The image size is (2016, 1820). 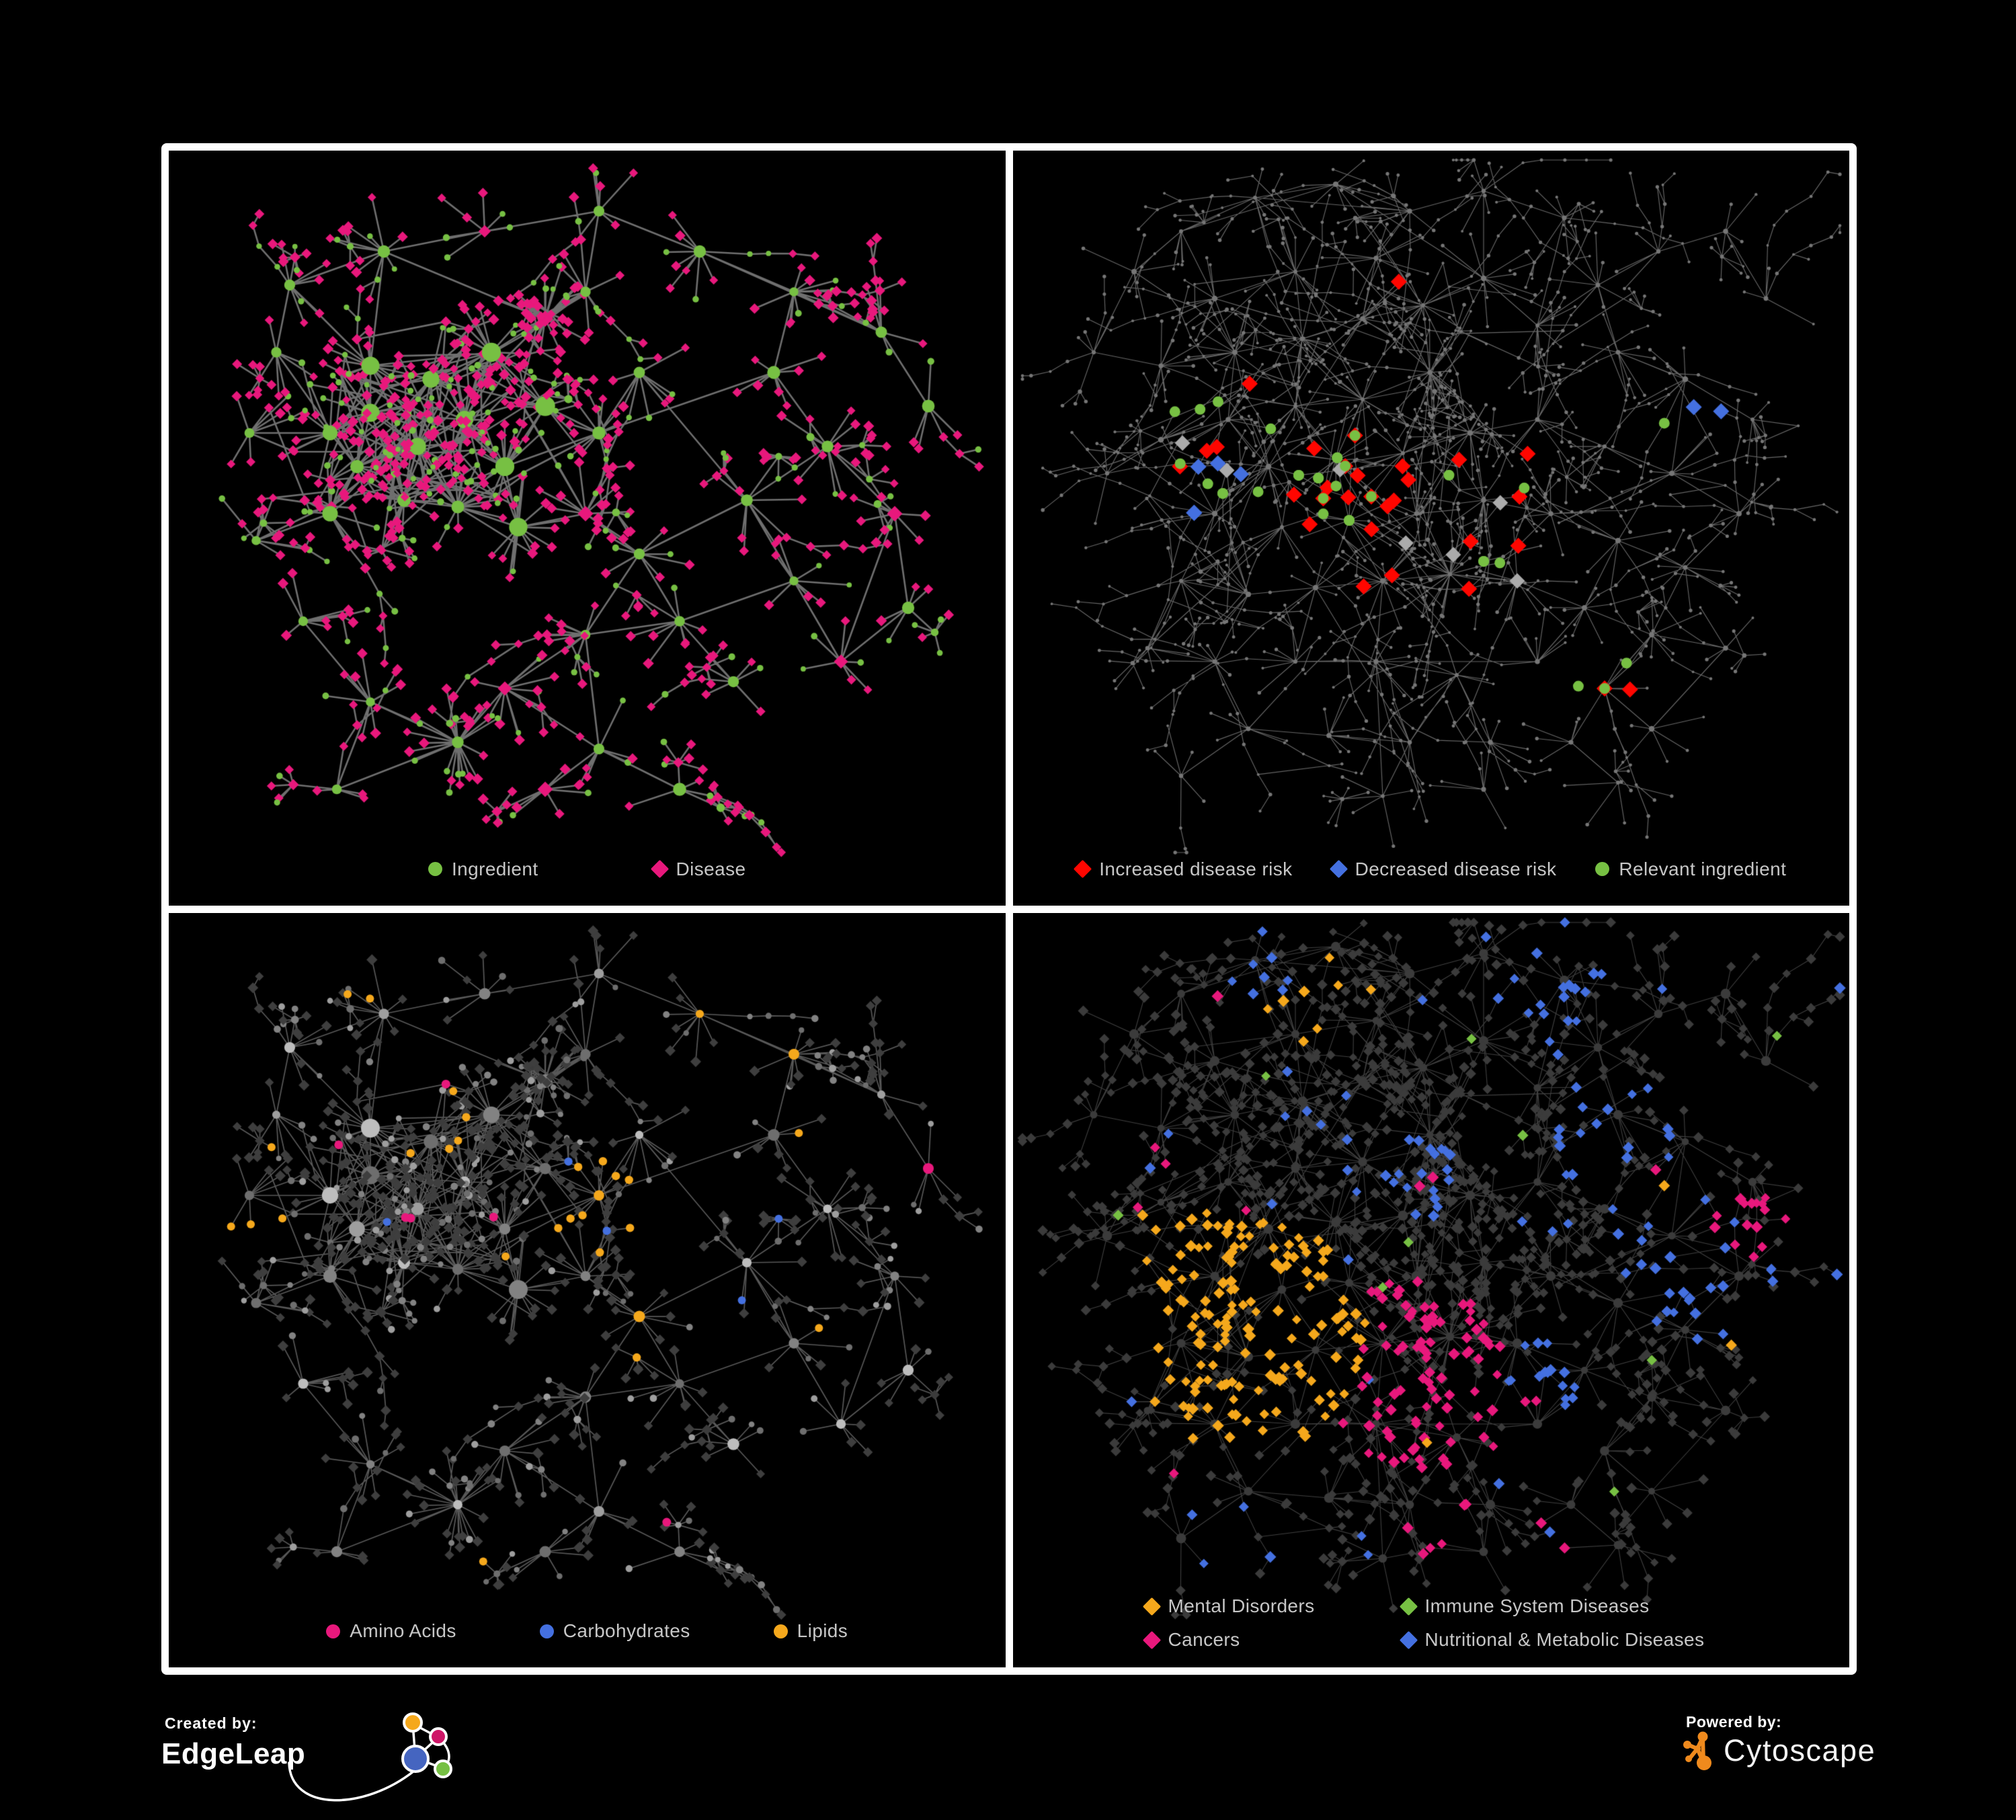 I want to click on legend-item: Nutritional & Metabolic Diseases, so click(x=1552, y=1640).